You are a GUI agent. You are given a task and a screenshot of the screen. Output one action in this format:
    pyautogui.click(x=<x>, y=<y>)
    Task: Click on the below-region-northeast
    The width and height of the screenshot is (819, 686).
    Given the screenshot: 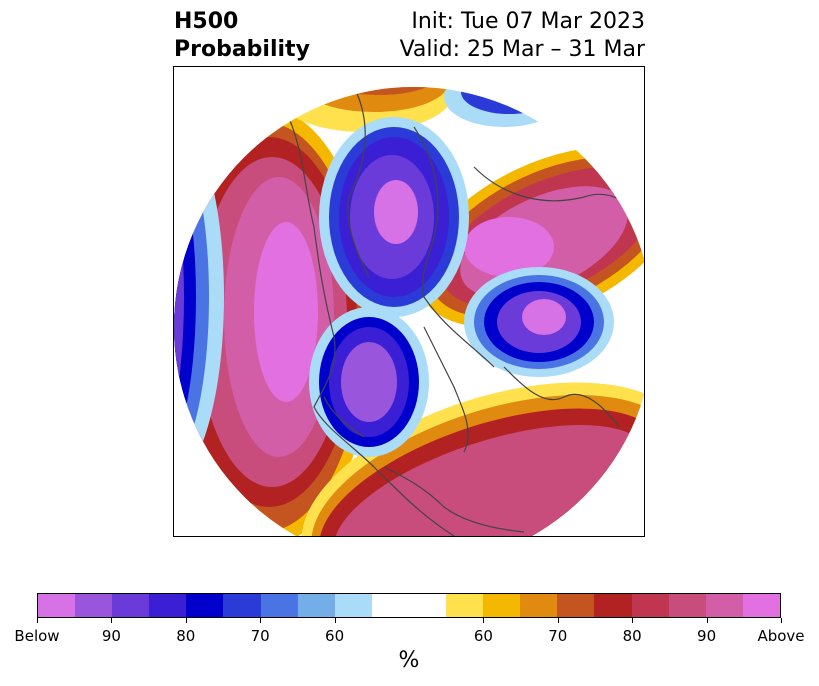 What is the action you would take?
    pyautogui.click(x=504, y=107)
    